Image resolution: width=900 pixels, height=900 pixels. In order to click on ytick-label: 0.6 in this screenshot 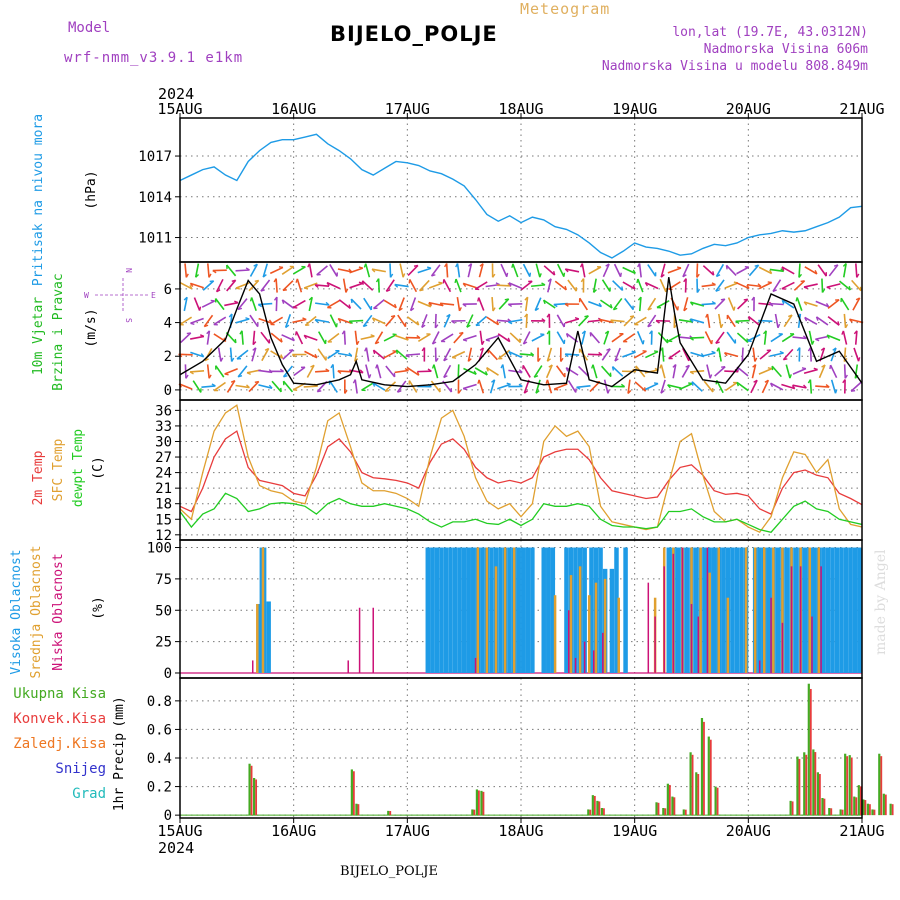, I will do `click(159, 730)`.